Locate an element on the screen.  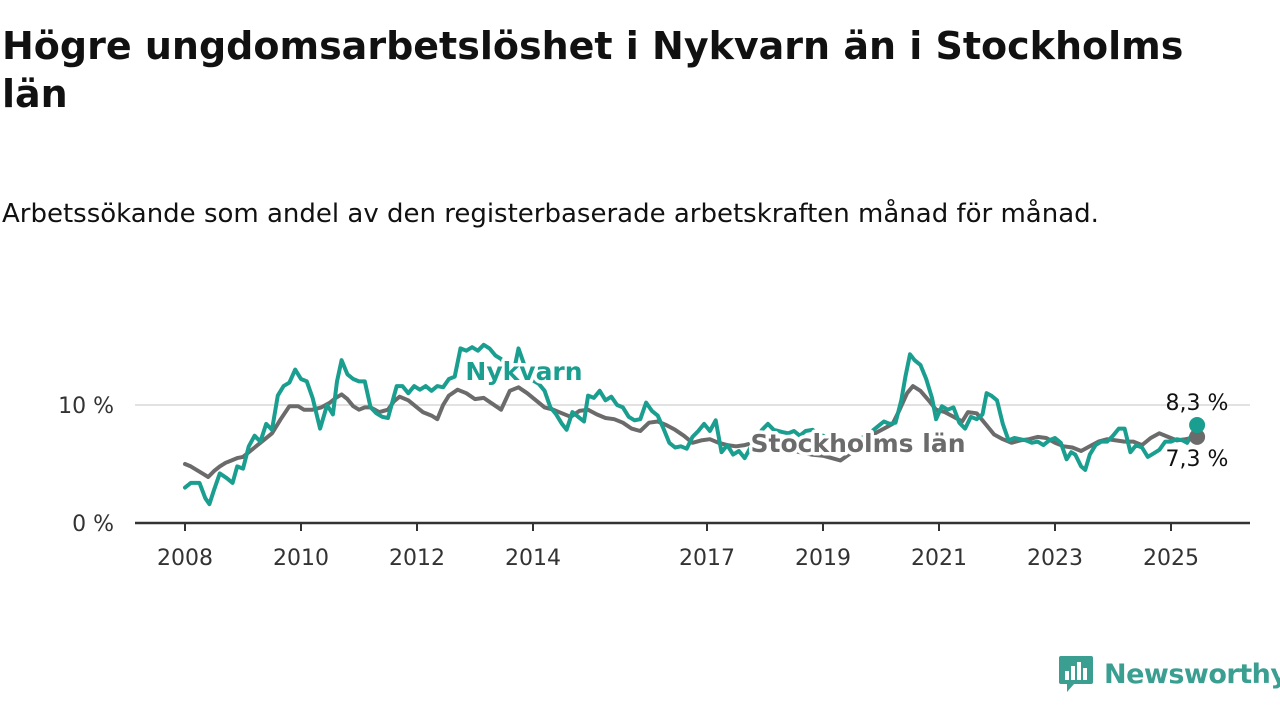
end-point-nykvarn is located at coordinates (1197, 425).